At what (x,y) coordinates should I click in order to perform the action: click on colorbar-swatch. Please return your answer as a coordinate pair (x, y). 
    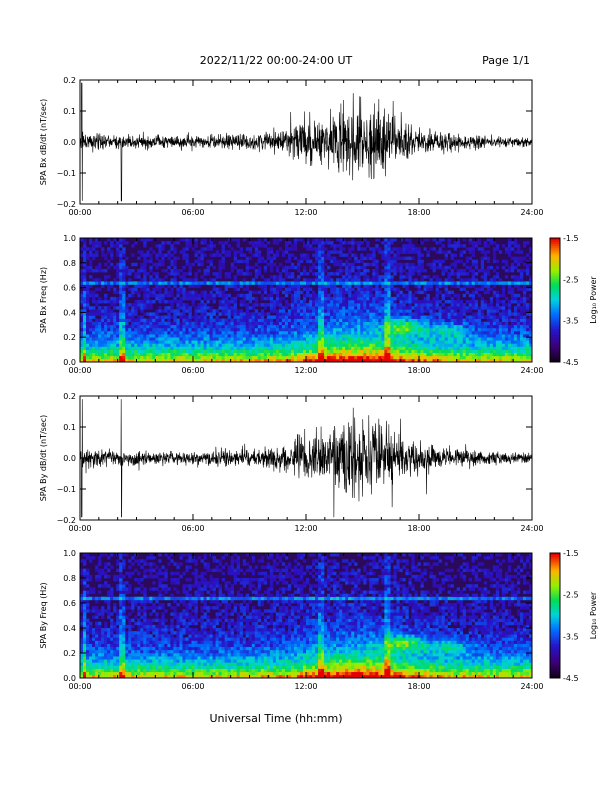
    Looking at the image, I should click on (555, 280).